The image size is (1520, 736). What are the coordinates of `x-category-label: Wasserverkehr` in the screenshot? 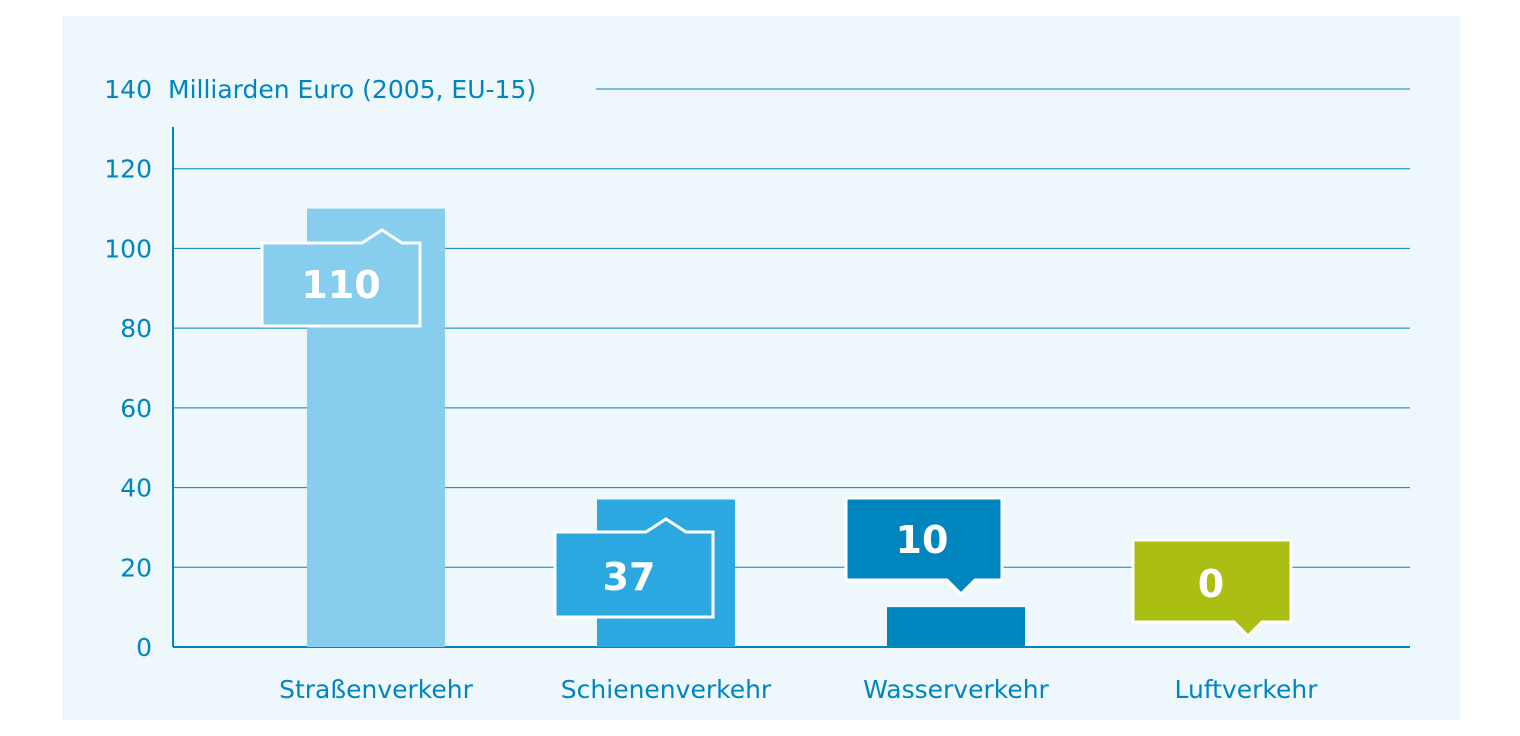 It's located at (956, 689).